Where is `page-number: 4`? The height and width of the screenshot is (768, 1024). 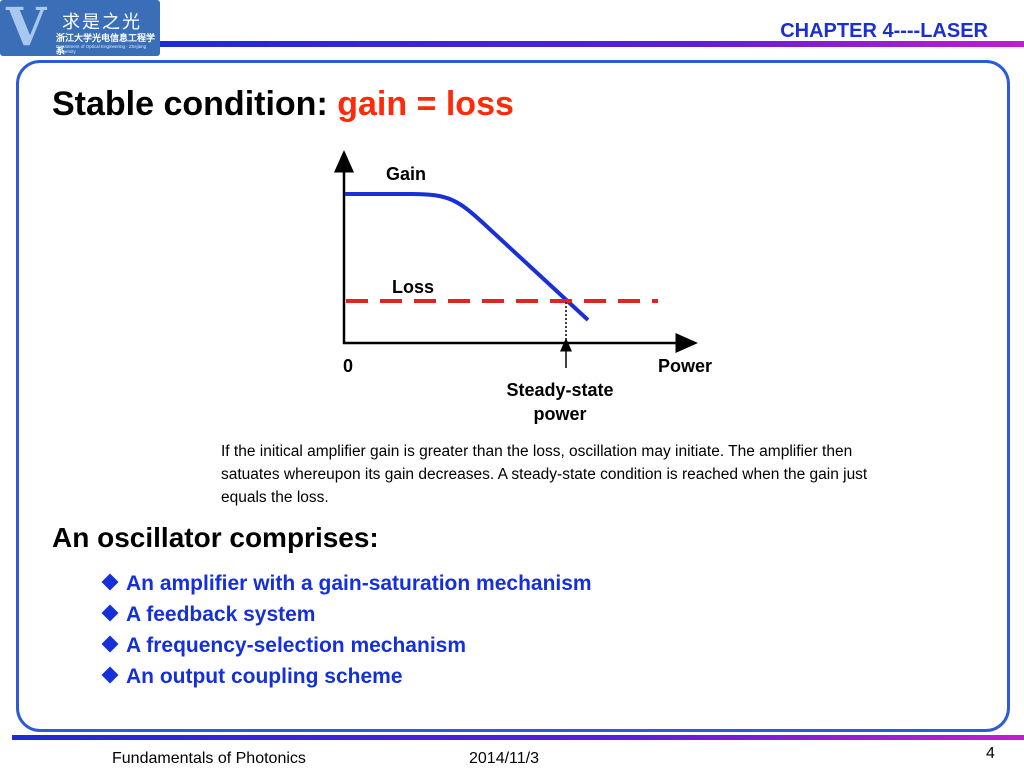
page-number: 4 is located at coordinates (990, 753).